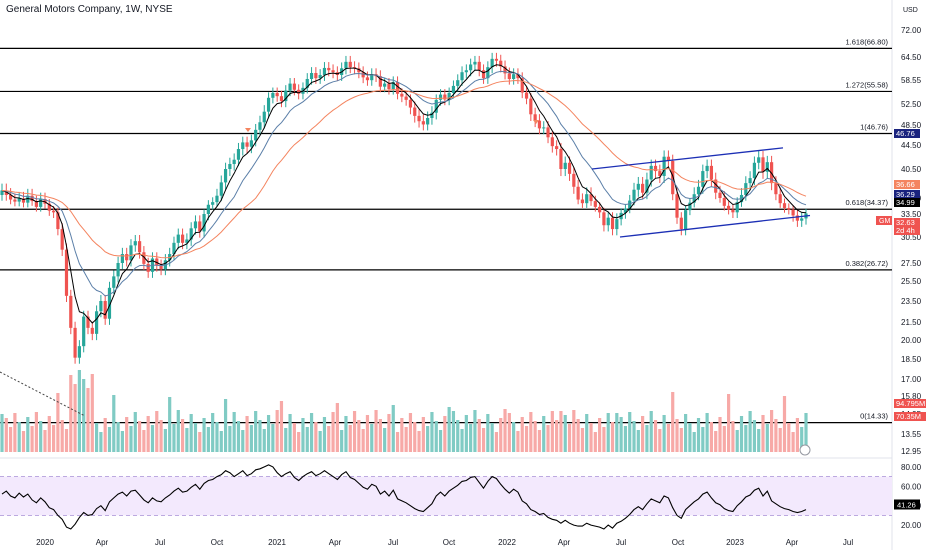  Describe the element at coordinates (866, 84) in the screenshot. I see `fib-level-label: 1.272(55.58)` at that location.